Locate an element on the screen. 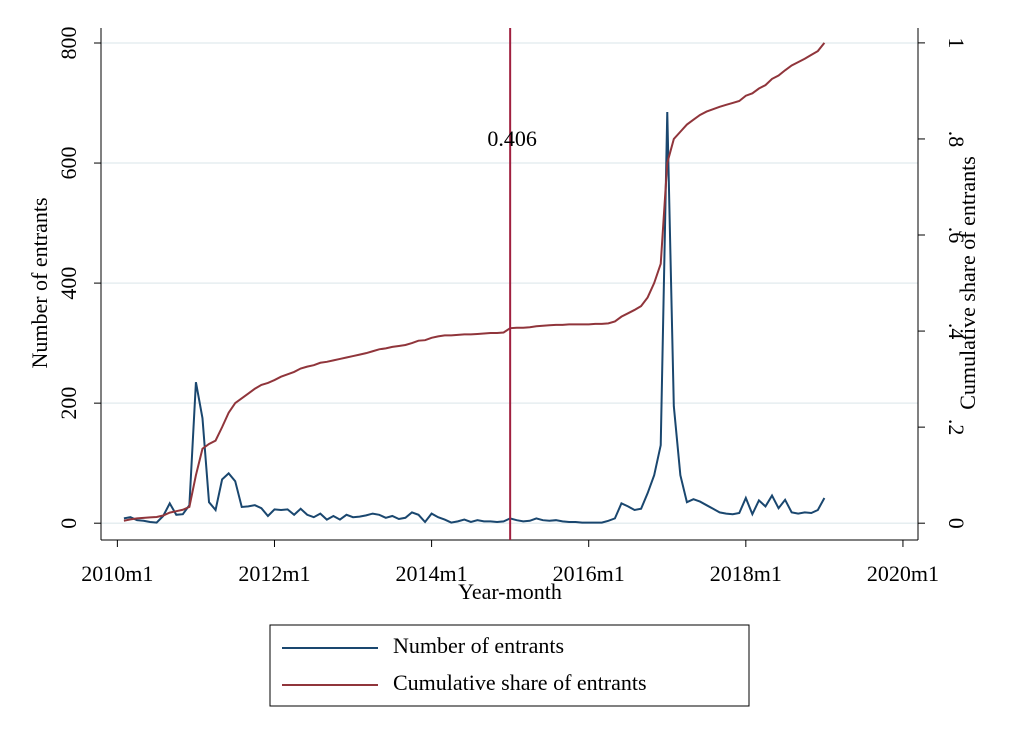 This screenshot has height=743, width=1021. y-tick-label: 0 is located at coordinates (68, 523).